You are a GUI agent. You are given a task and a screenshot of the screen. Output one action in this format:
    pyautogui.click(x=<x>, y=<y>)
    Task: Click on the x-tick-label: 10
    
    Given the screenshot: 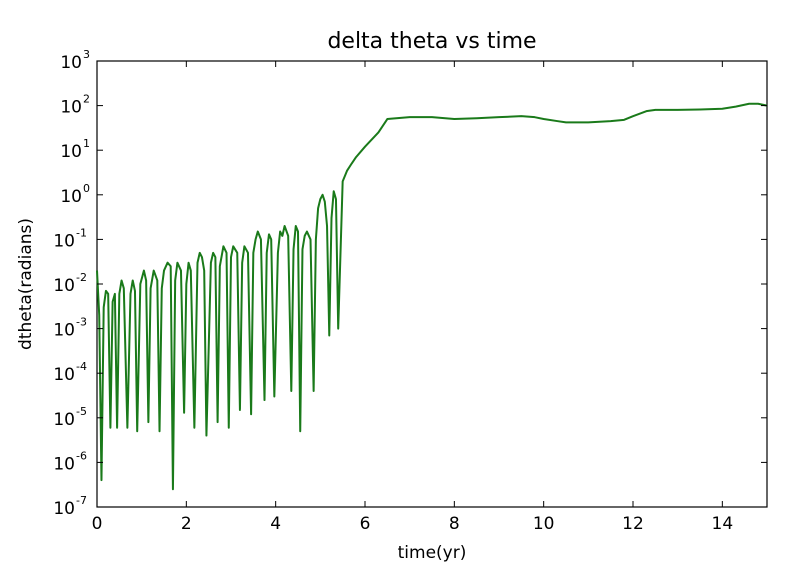 What is the action you would take?
    pyautogui.click(x=544, y=524)
    